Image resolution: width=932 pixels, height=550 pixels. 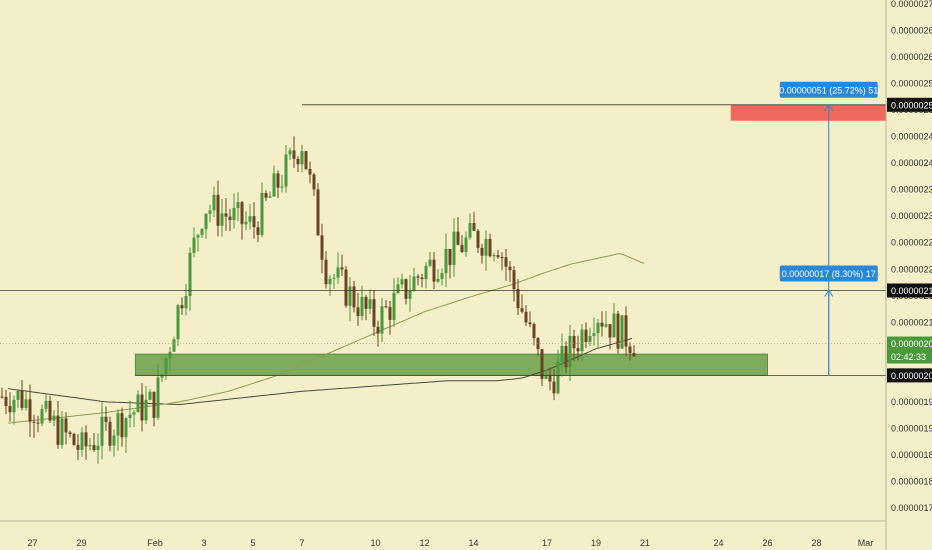 I want to click on time-tick-label: 24, so click(x=718, y=543).